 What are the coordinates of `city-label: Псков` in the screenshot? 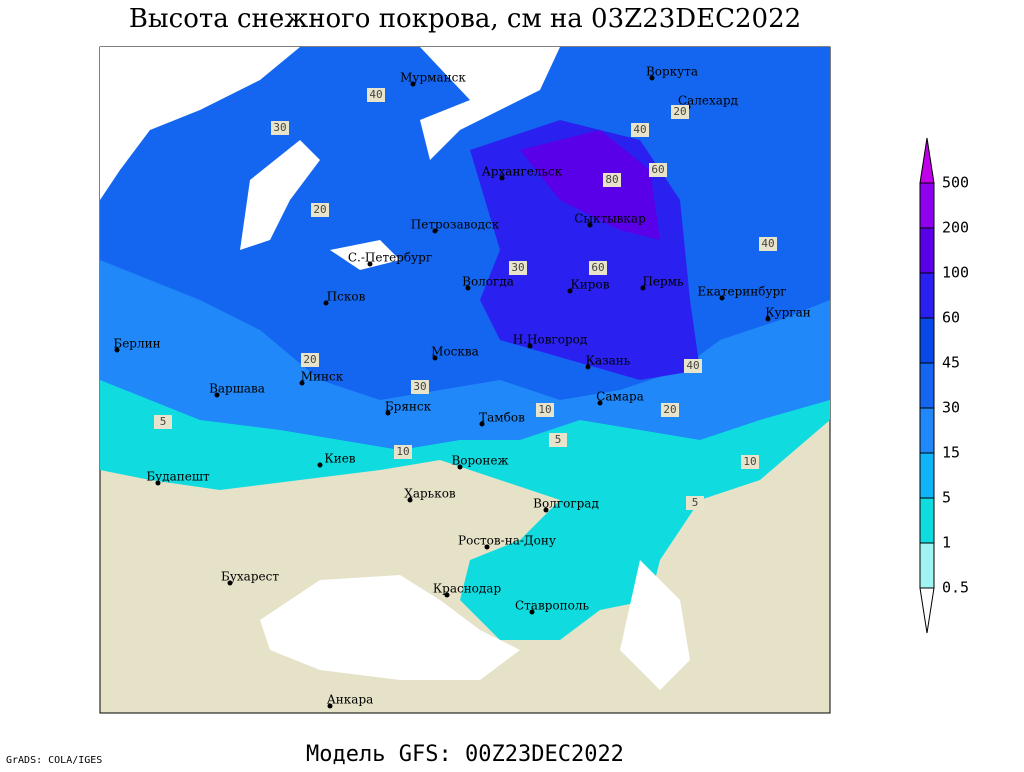 It's located at (346, 297).